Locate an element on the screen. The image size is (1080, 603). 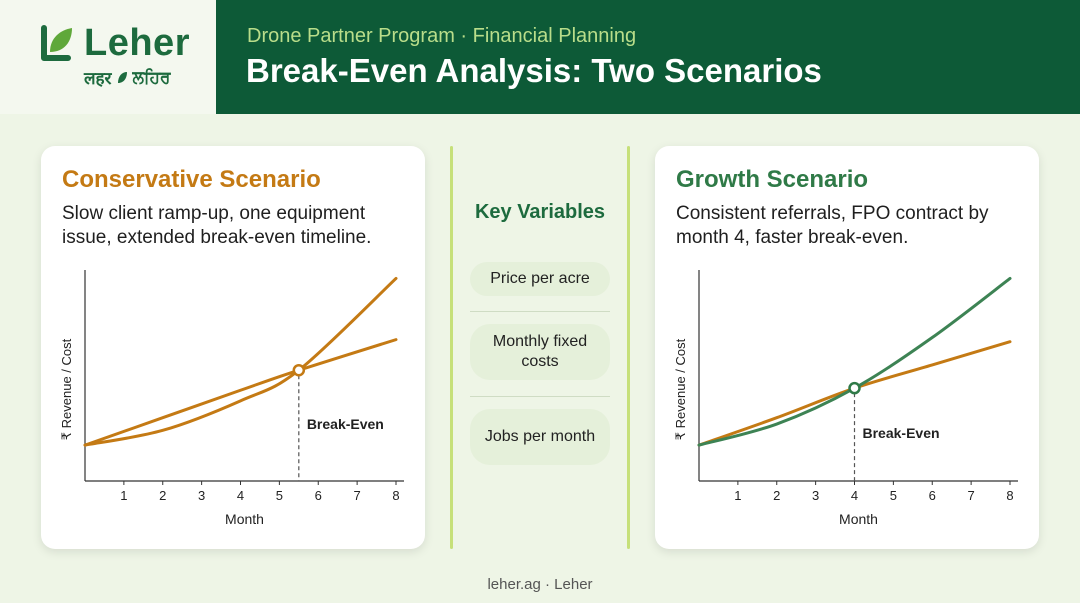
key-variable-jobs-per-month: Jobs per month is located at coordinates (540, 437).